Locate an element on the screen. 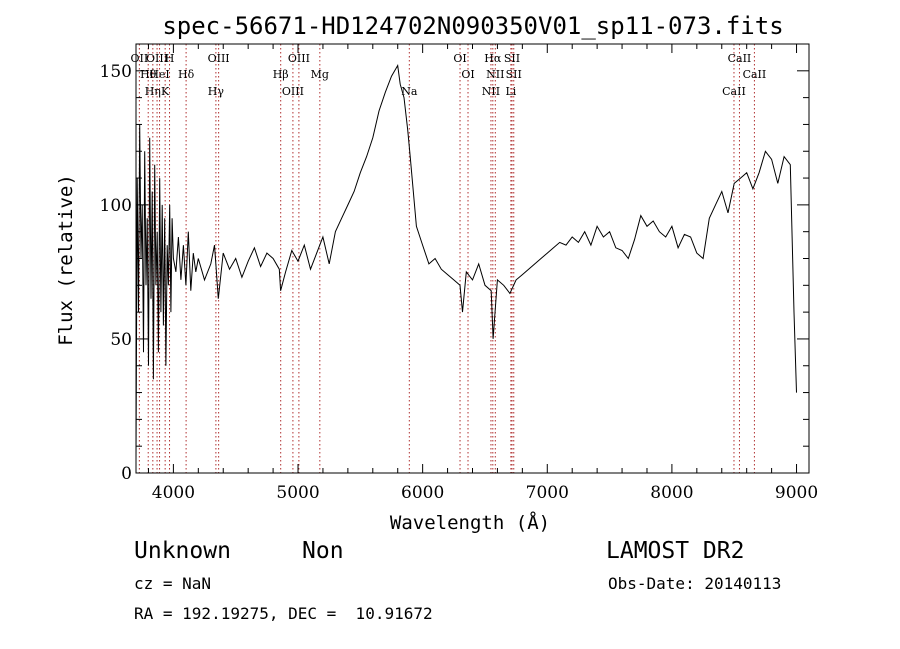 The image size is (900, 649). emission-line-label: Hα is located at coordinates (493, 58).